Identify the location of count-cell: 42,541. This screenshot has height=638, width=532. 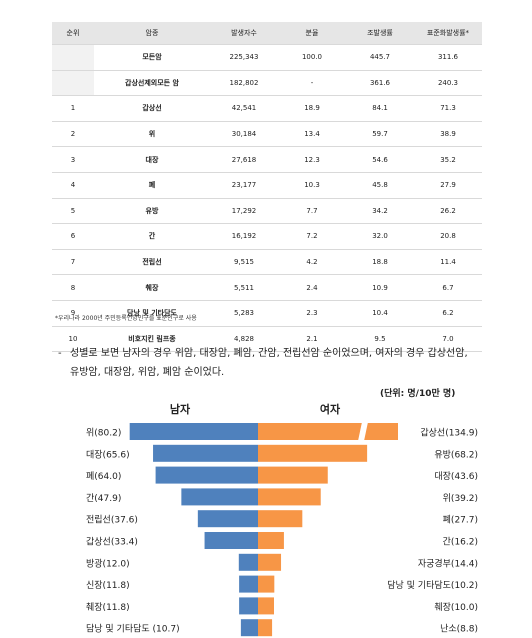
(244, 108).